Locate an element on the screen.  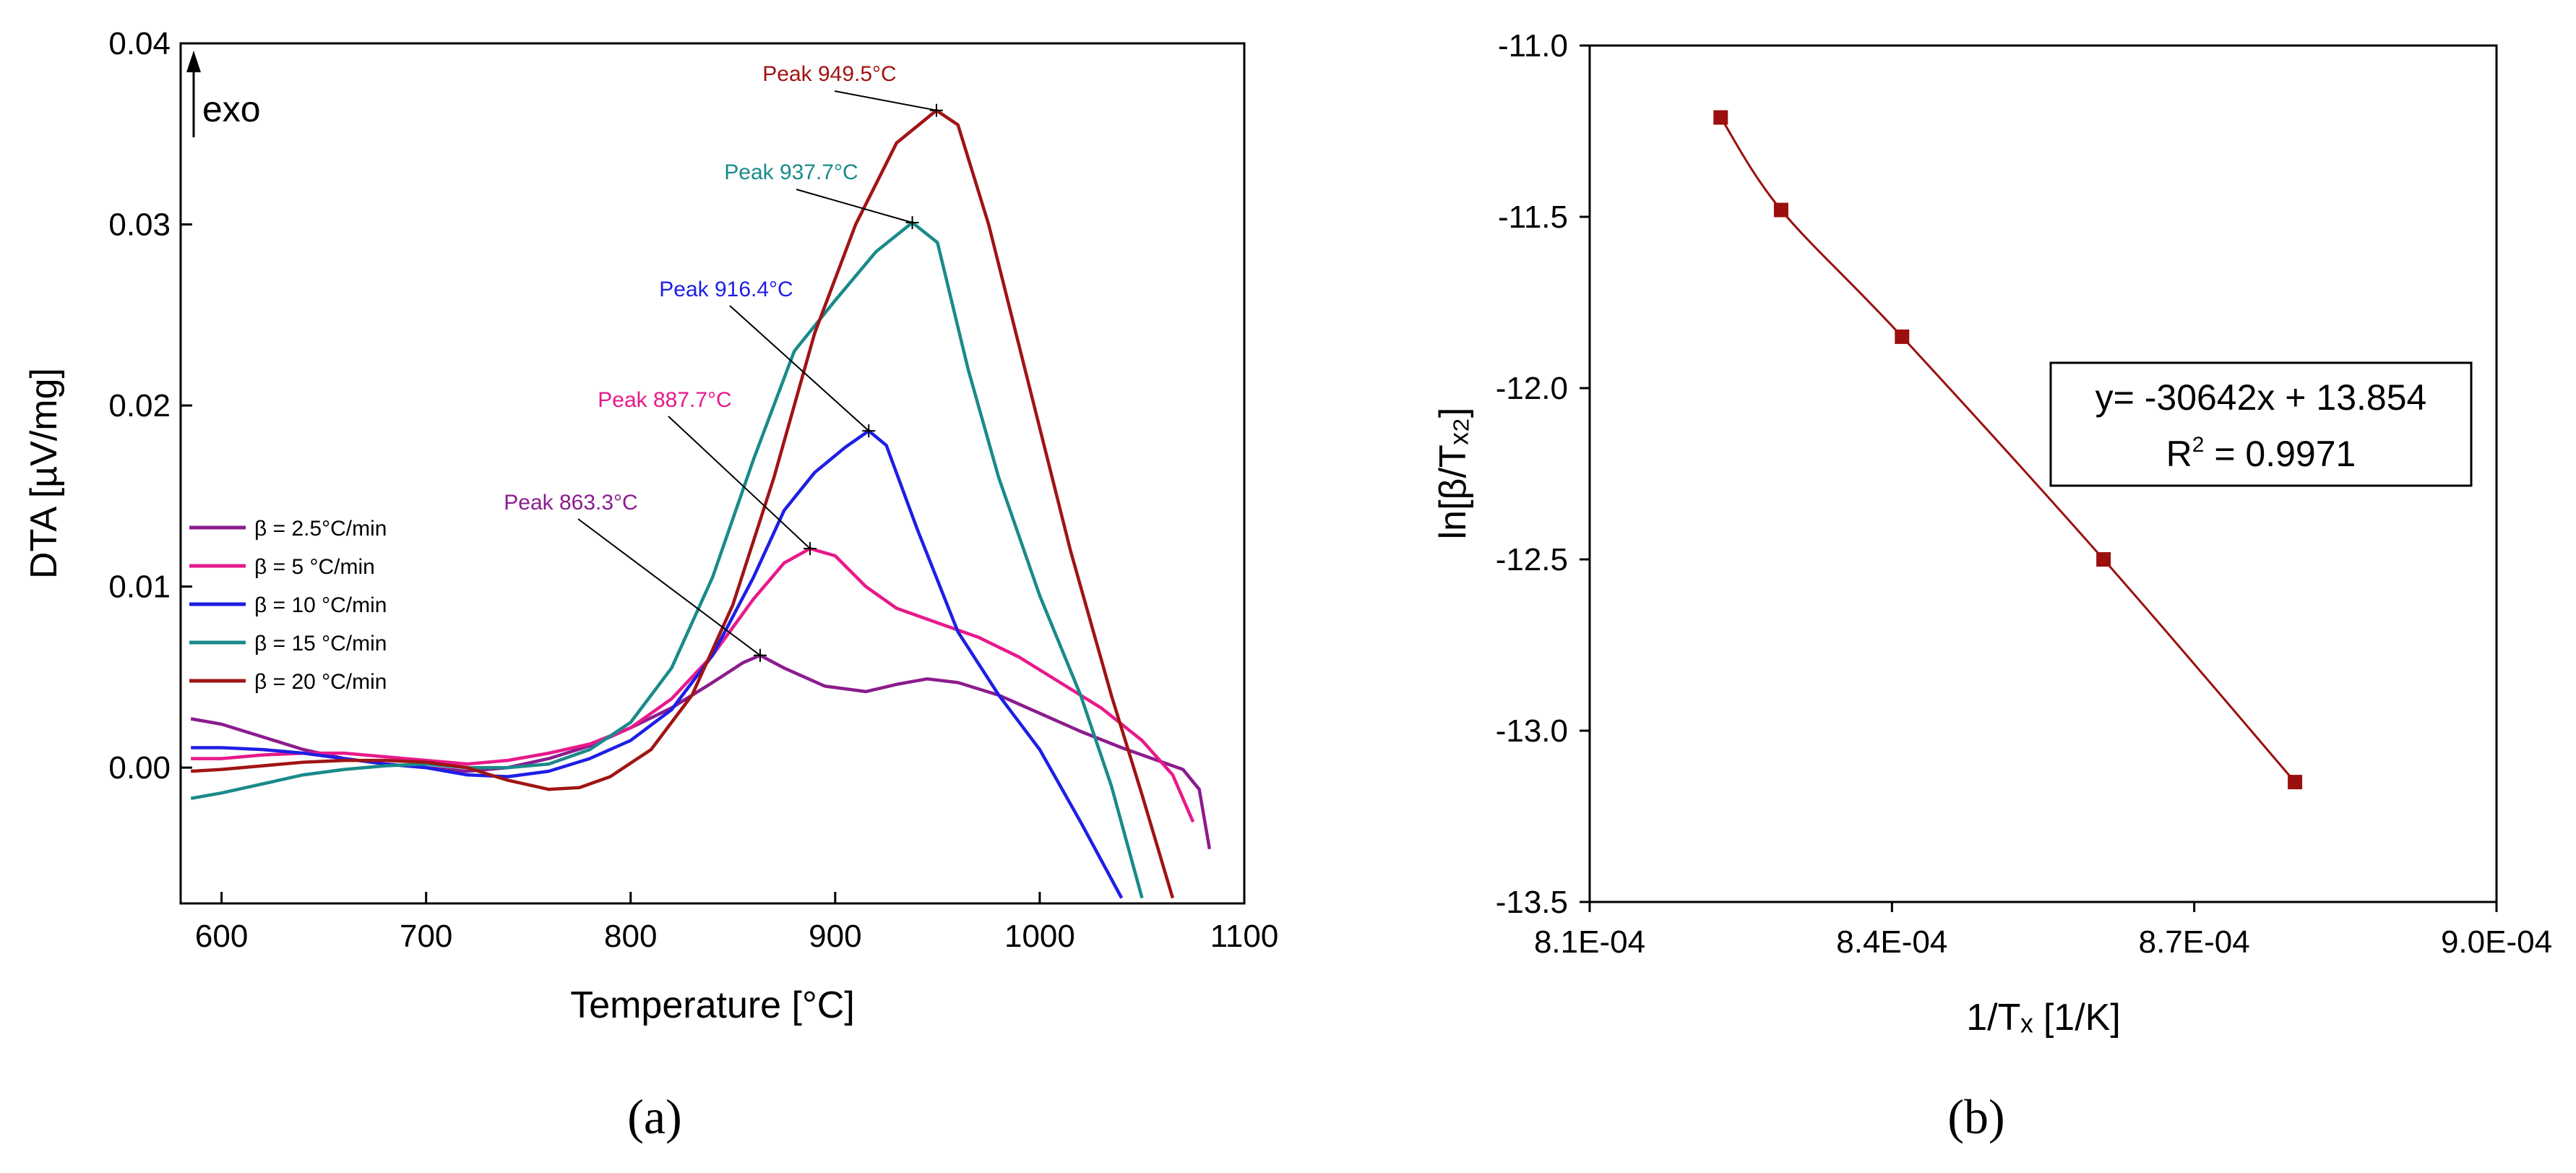
dta-x-tick-label: 800 is located at coordinates (630, 936).